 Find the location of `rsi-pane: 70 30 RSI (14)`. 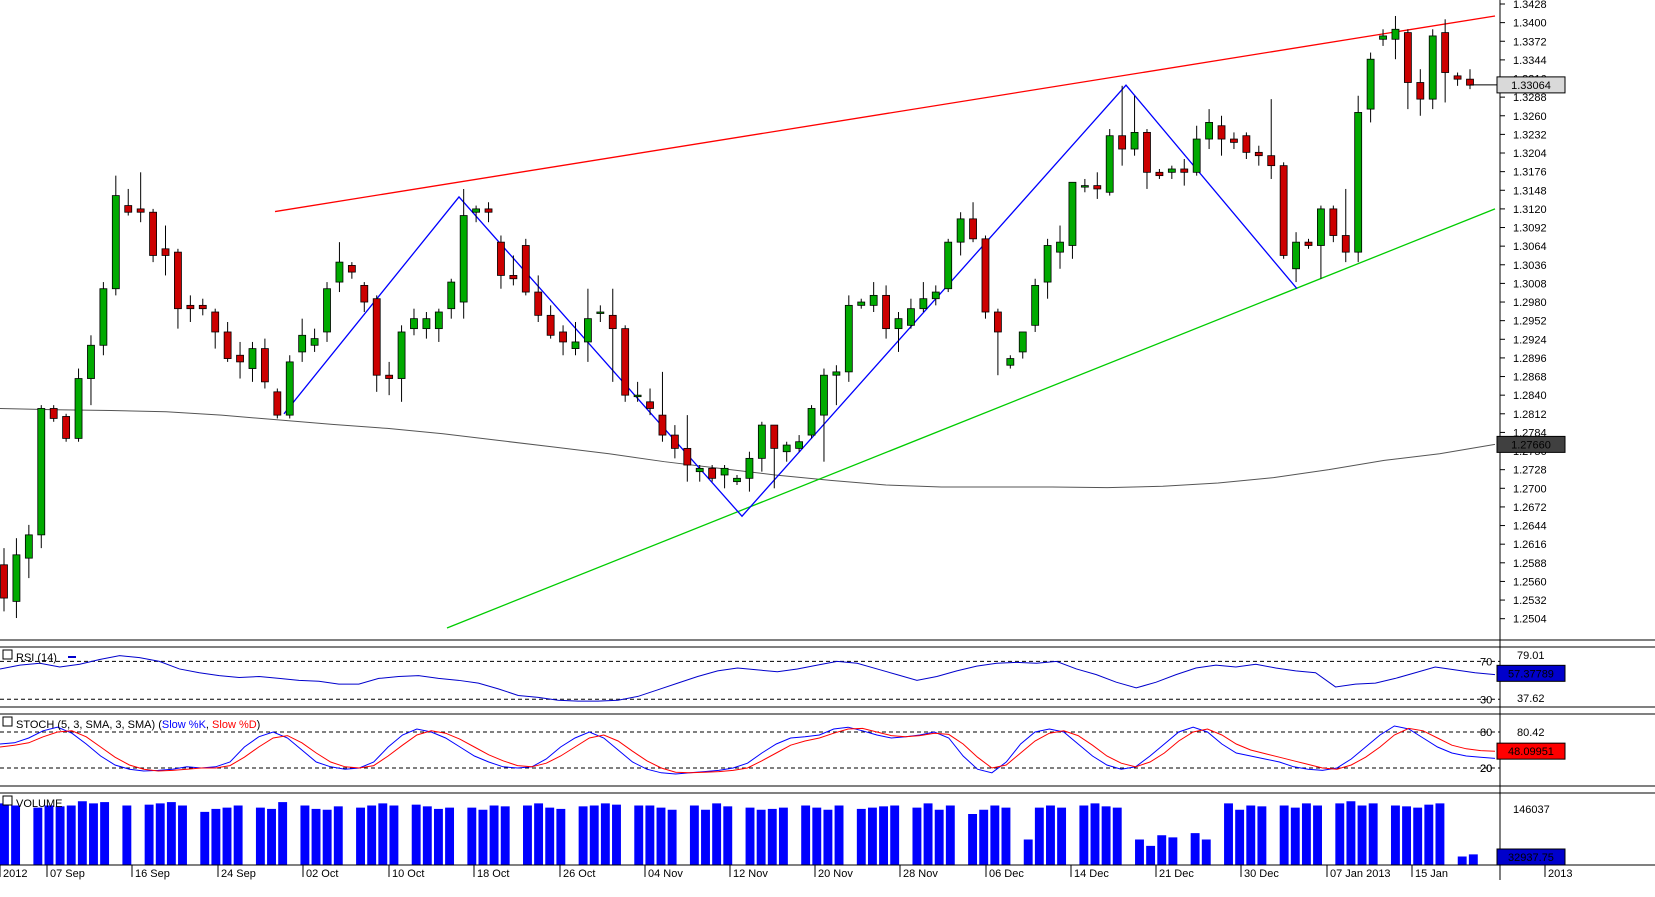

rsi-pane: 70 30 RSI (14) is located at coordinates (750, 677).